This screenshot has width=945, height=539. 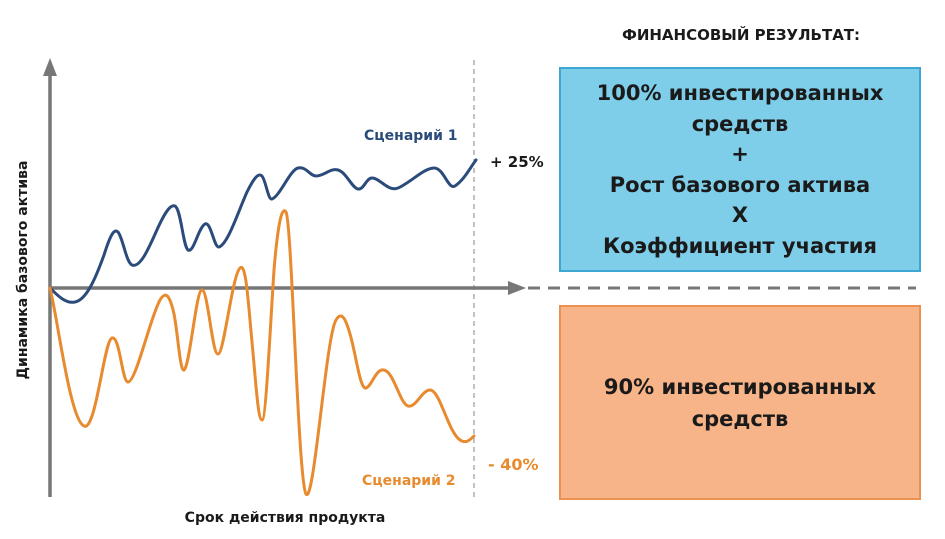 I want to click on outcome-growth-line: 100% инвестированных, so click(x=740, y=93).